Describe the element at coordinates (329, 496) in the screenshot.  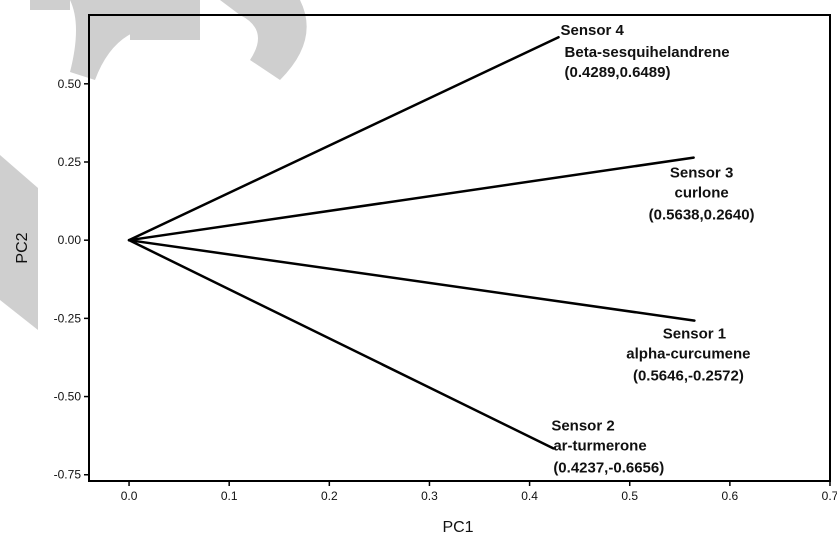
I see `x-tick-label: 0.2` at that location.